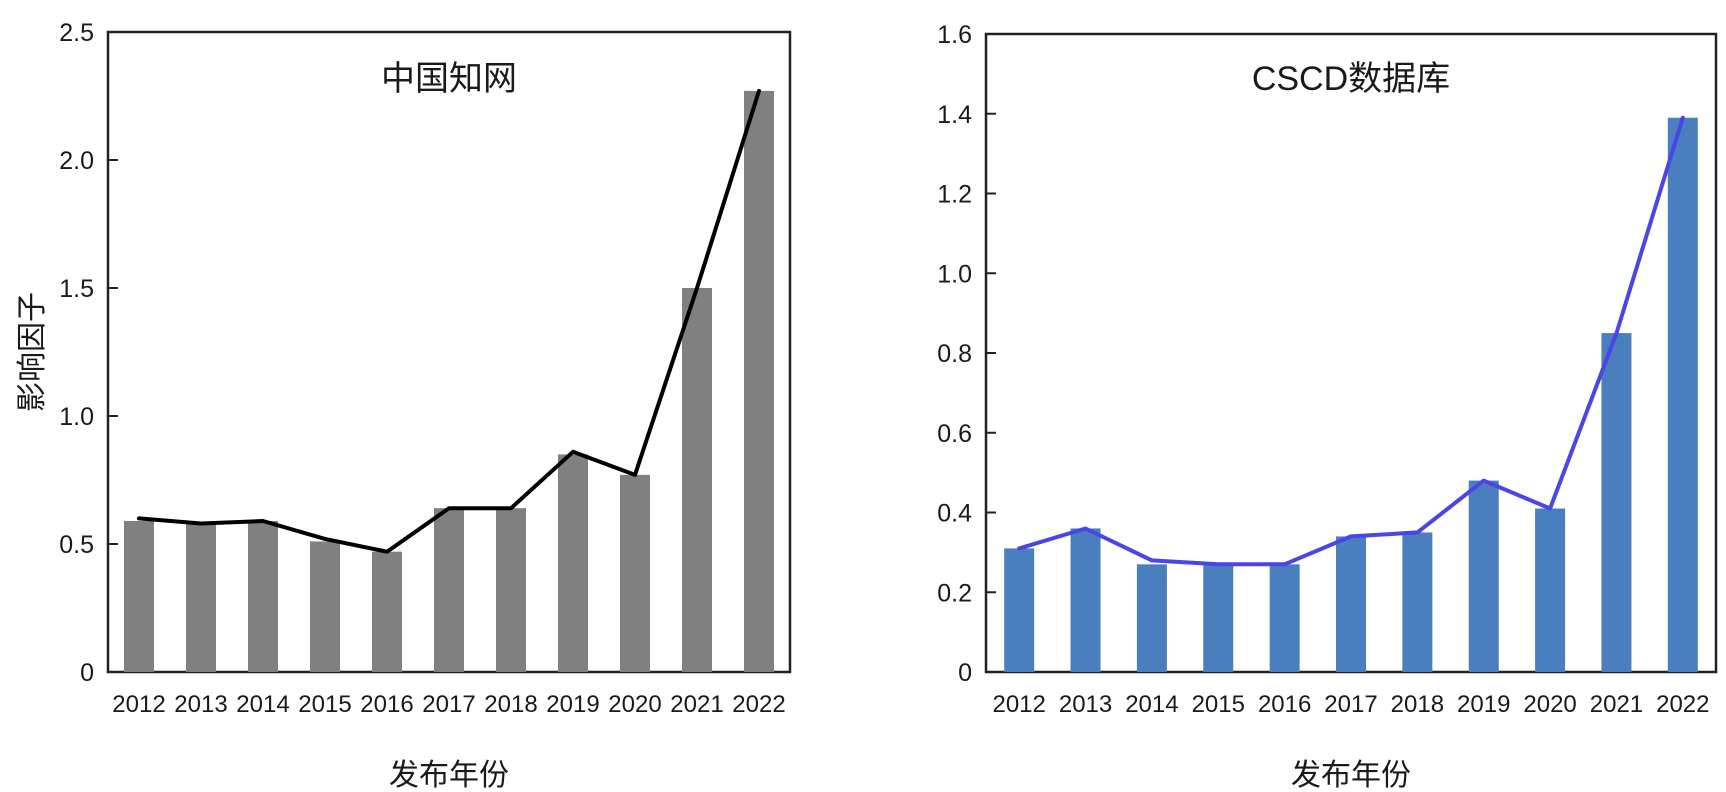 This screenshot has height=792, width=1726. Describe the element at coordinates (954, 195) in the screenshot. I see `y-tick-label: 1.2` at that location.